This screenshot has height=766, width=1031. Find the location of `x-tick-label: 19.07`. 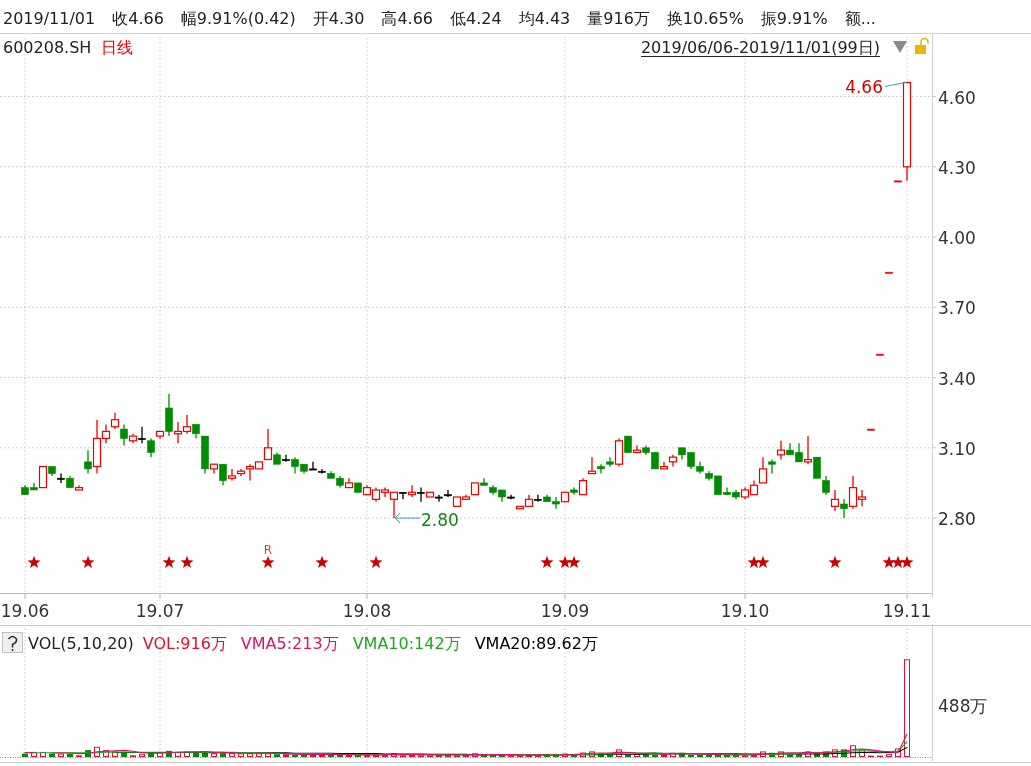

x-tick-label: 19.07 is located at coordinates (160, 611).